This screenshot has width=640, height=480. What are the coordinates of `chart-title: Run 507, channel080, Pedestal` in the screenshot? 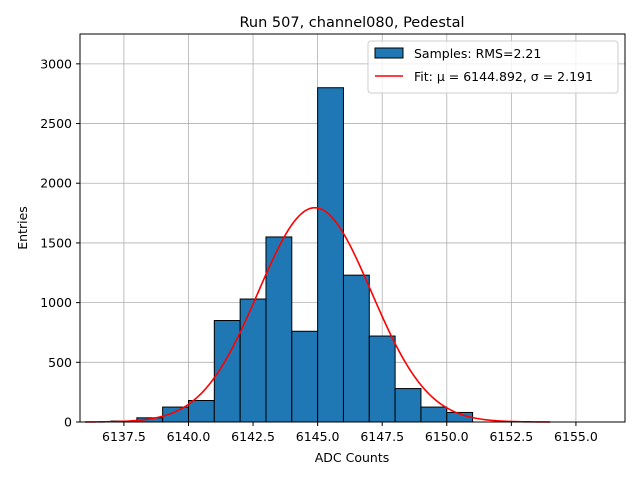 It's located at (351, 23).